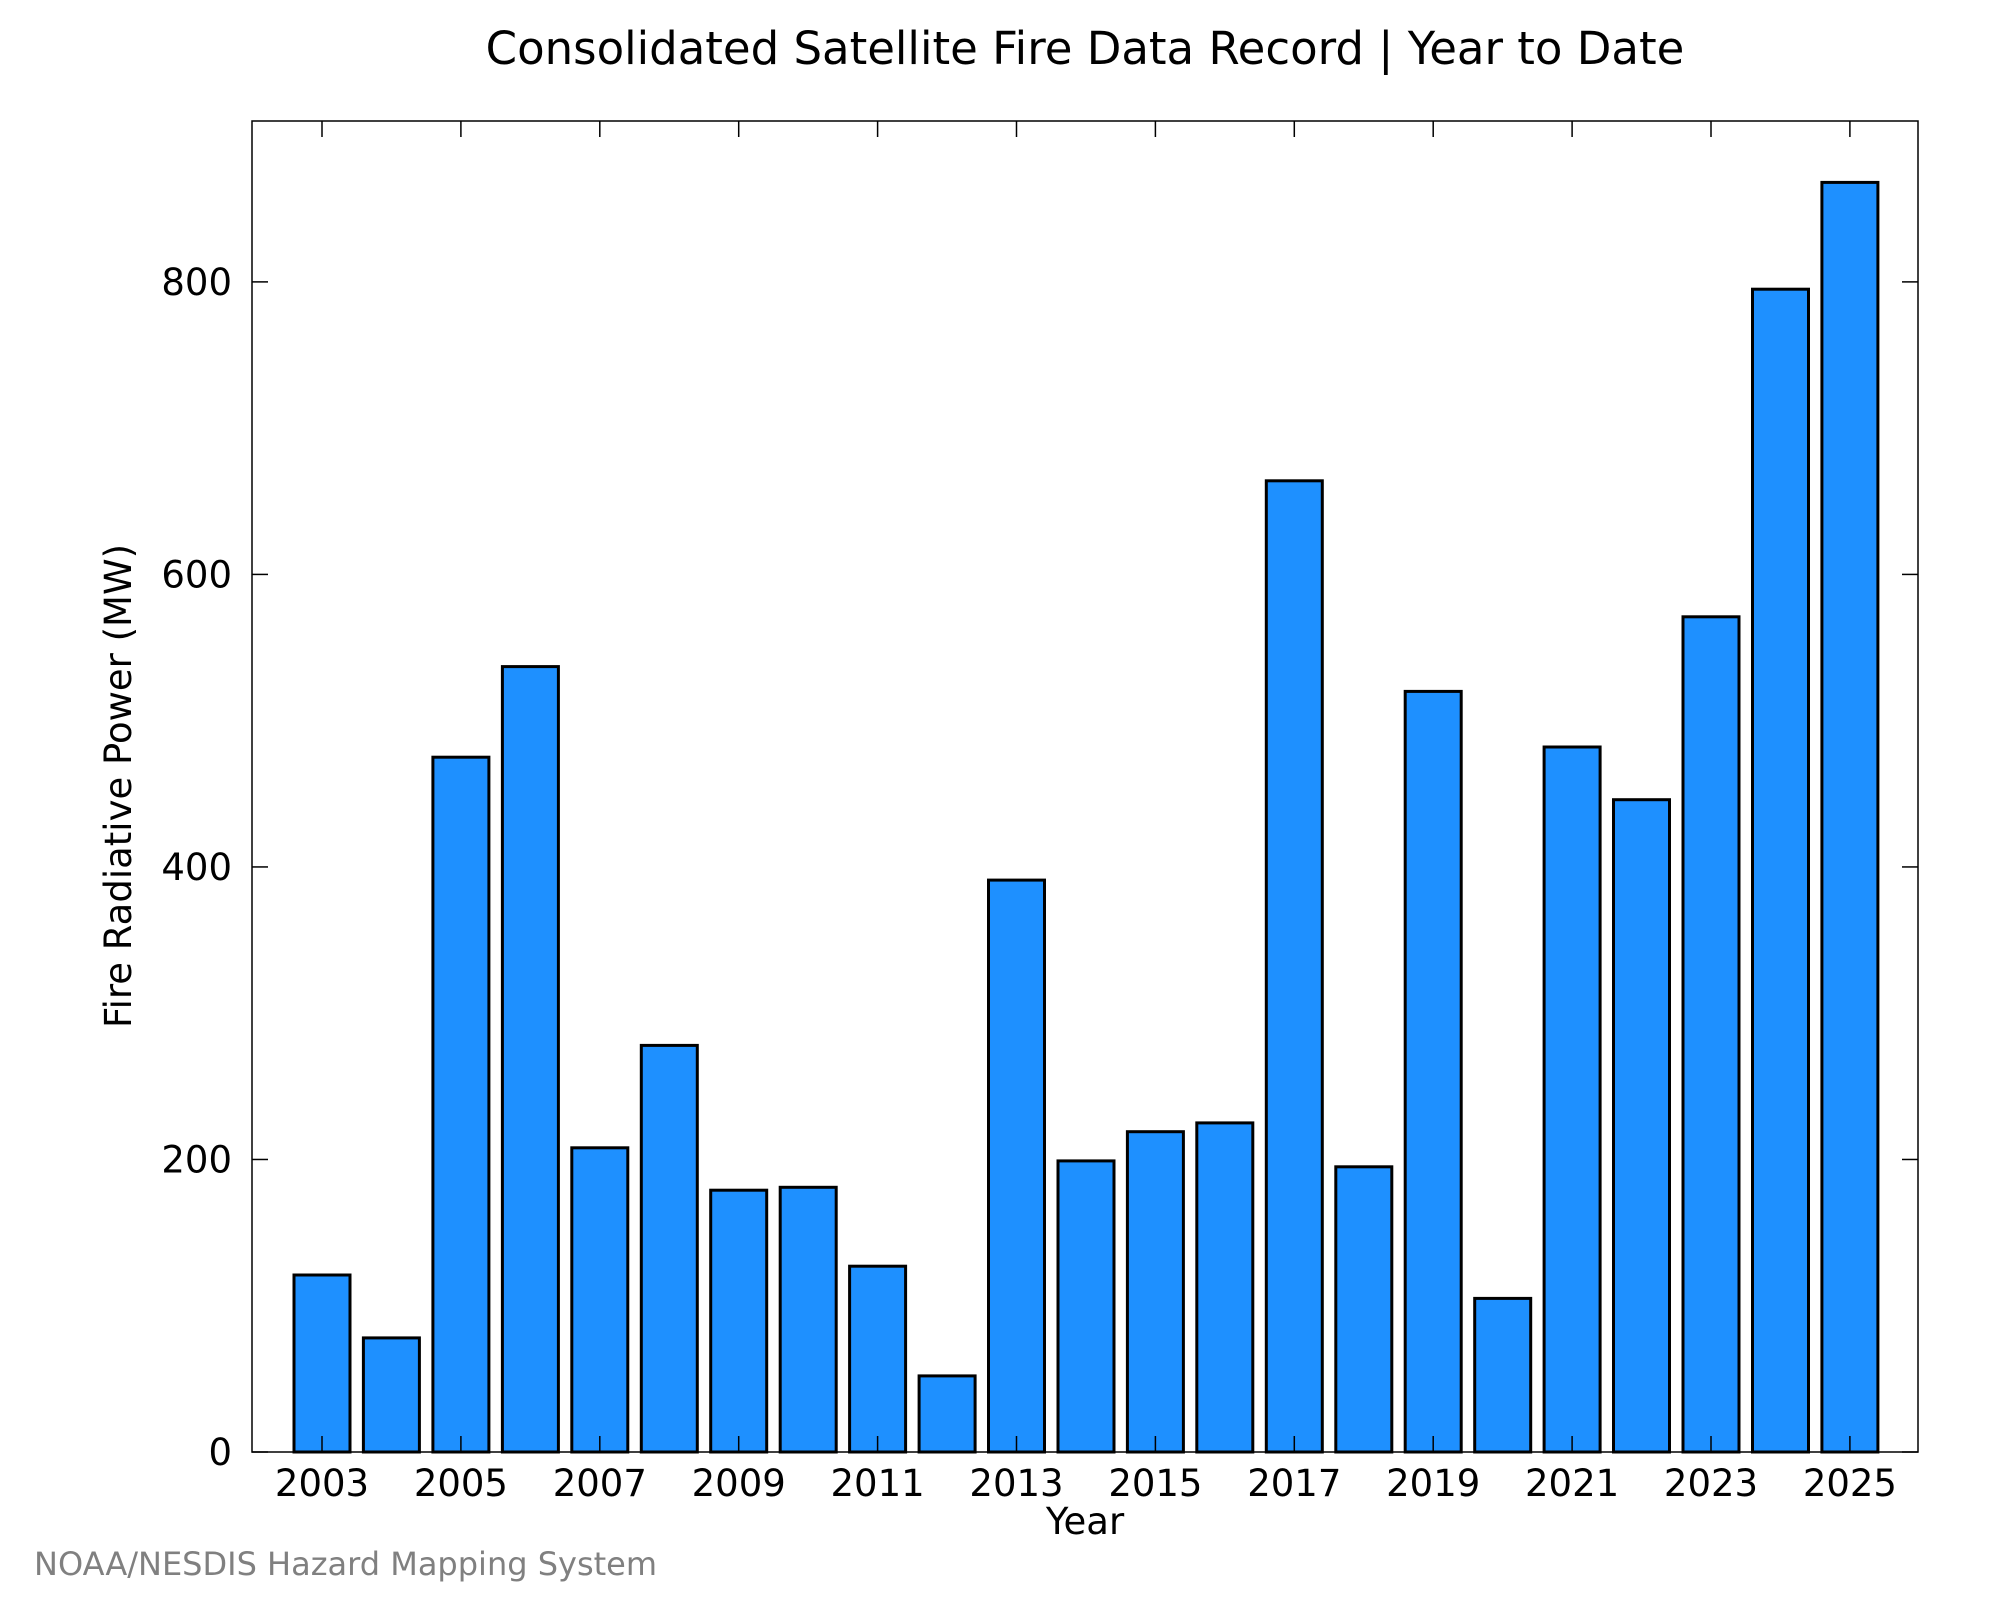 The width and height of the screenshot is (2000, 1600). What do you see at coordinates (1572, 1483) in the screenshot?
I see `x-tick-label-2021: 2021` at bounding box center [1572, 1483].